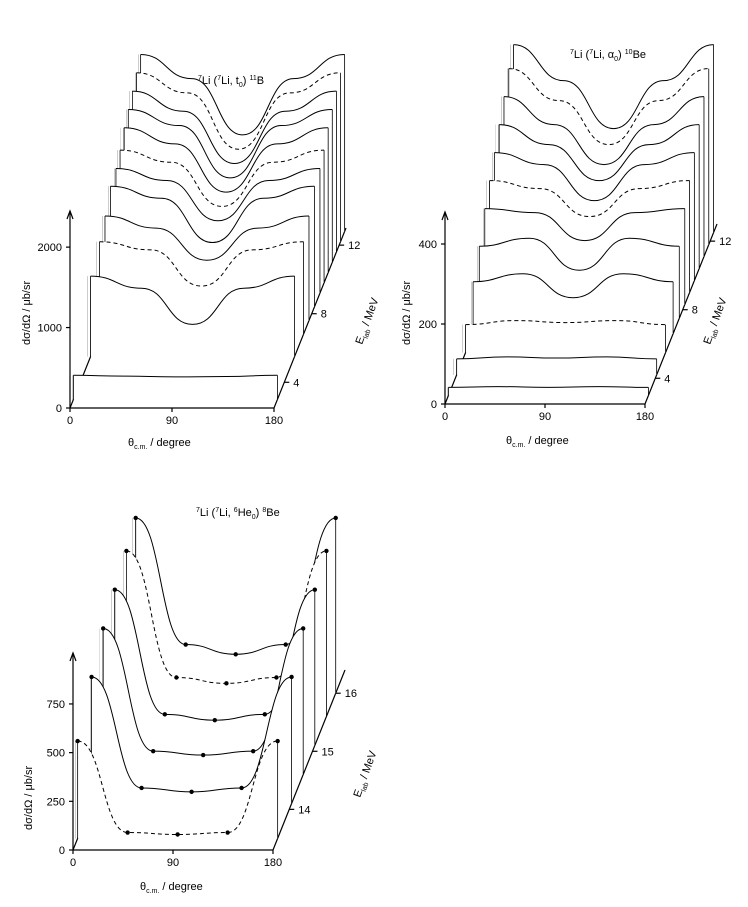 Image resolution: width=748 pixels, height=907 pixels. I want to click on z-tick-label: 15, so click(327, 752).